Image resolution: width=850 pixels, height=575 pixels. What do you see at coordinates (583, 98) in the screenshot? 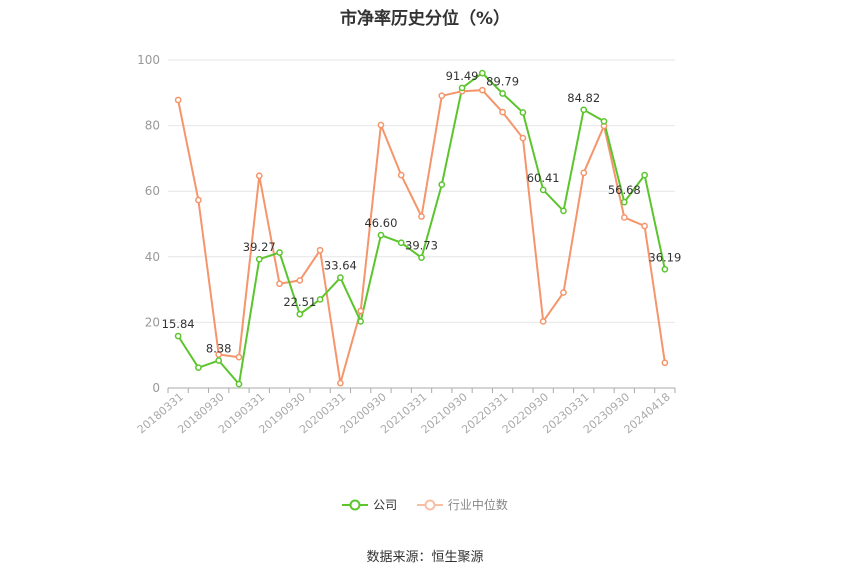
I see `data-label-20: 84.82` at bounding box center [583, 98].